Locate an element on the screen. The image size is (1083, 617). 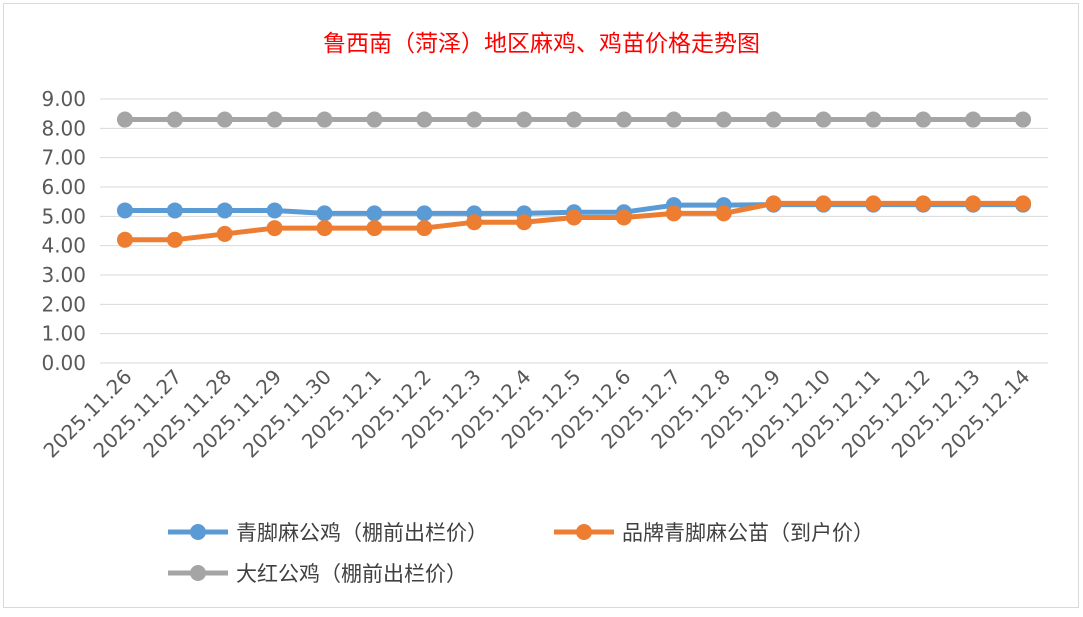
legend-label: 青脚麻公鸡（棚前出栏价） is located at coordinates (362, 533).